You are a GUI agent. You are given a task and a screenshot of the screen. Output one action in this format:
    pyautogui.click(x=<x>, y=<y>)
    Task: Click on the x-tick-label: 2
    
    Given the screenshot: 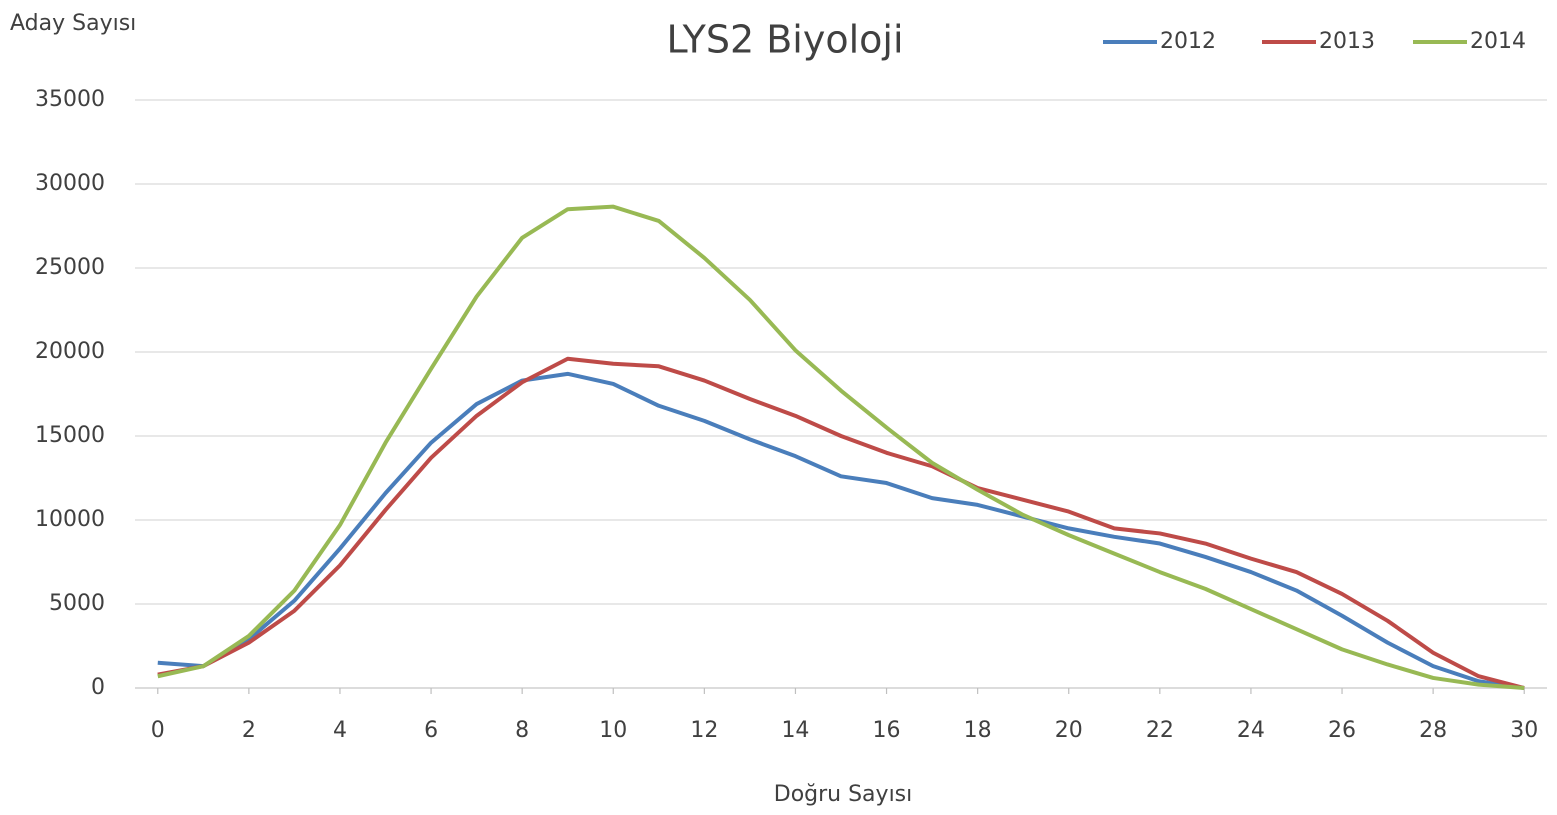 What is the action you would take?
    pyautogui.click(x=249, y=730)
    